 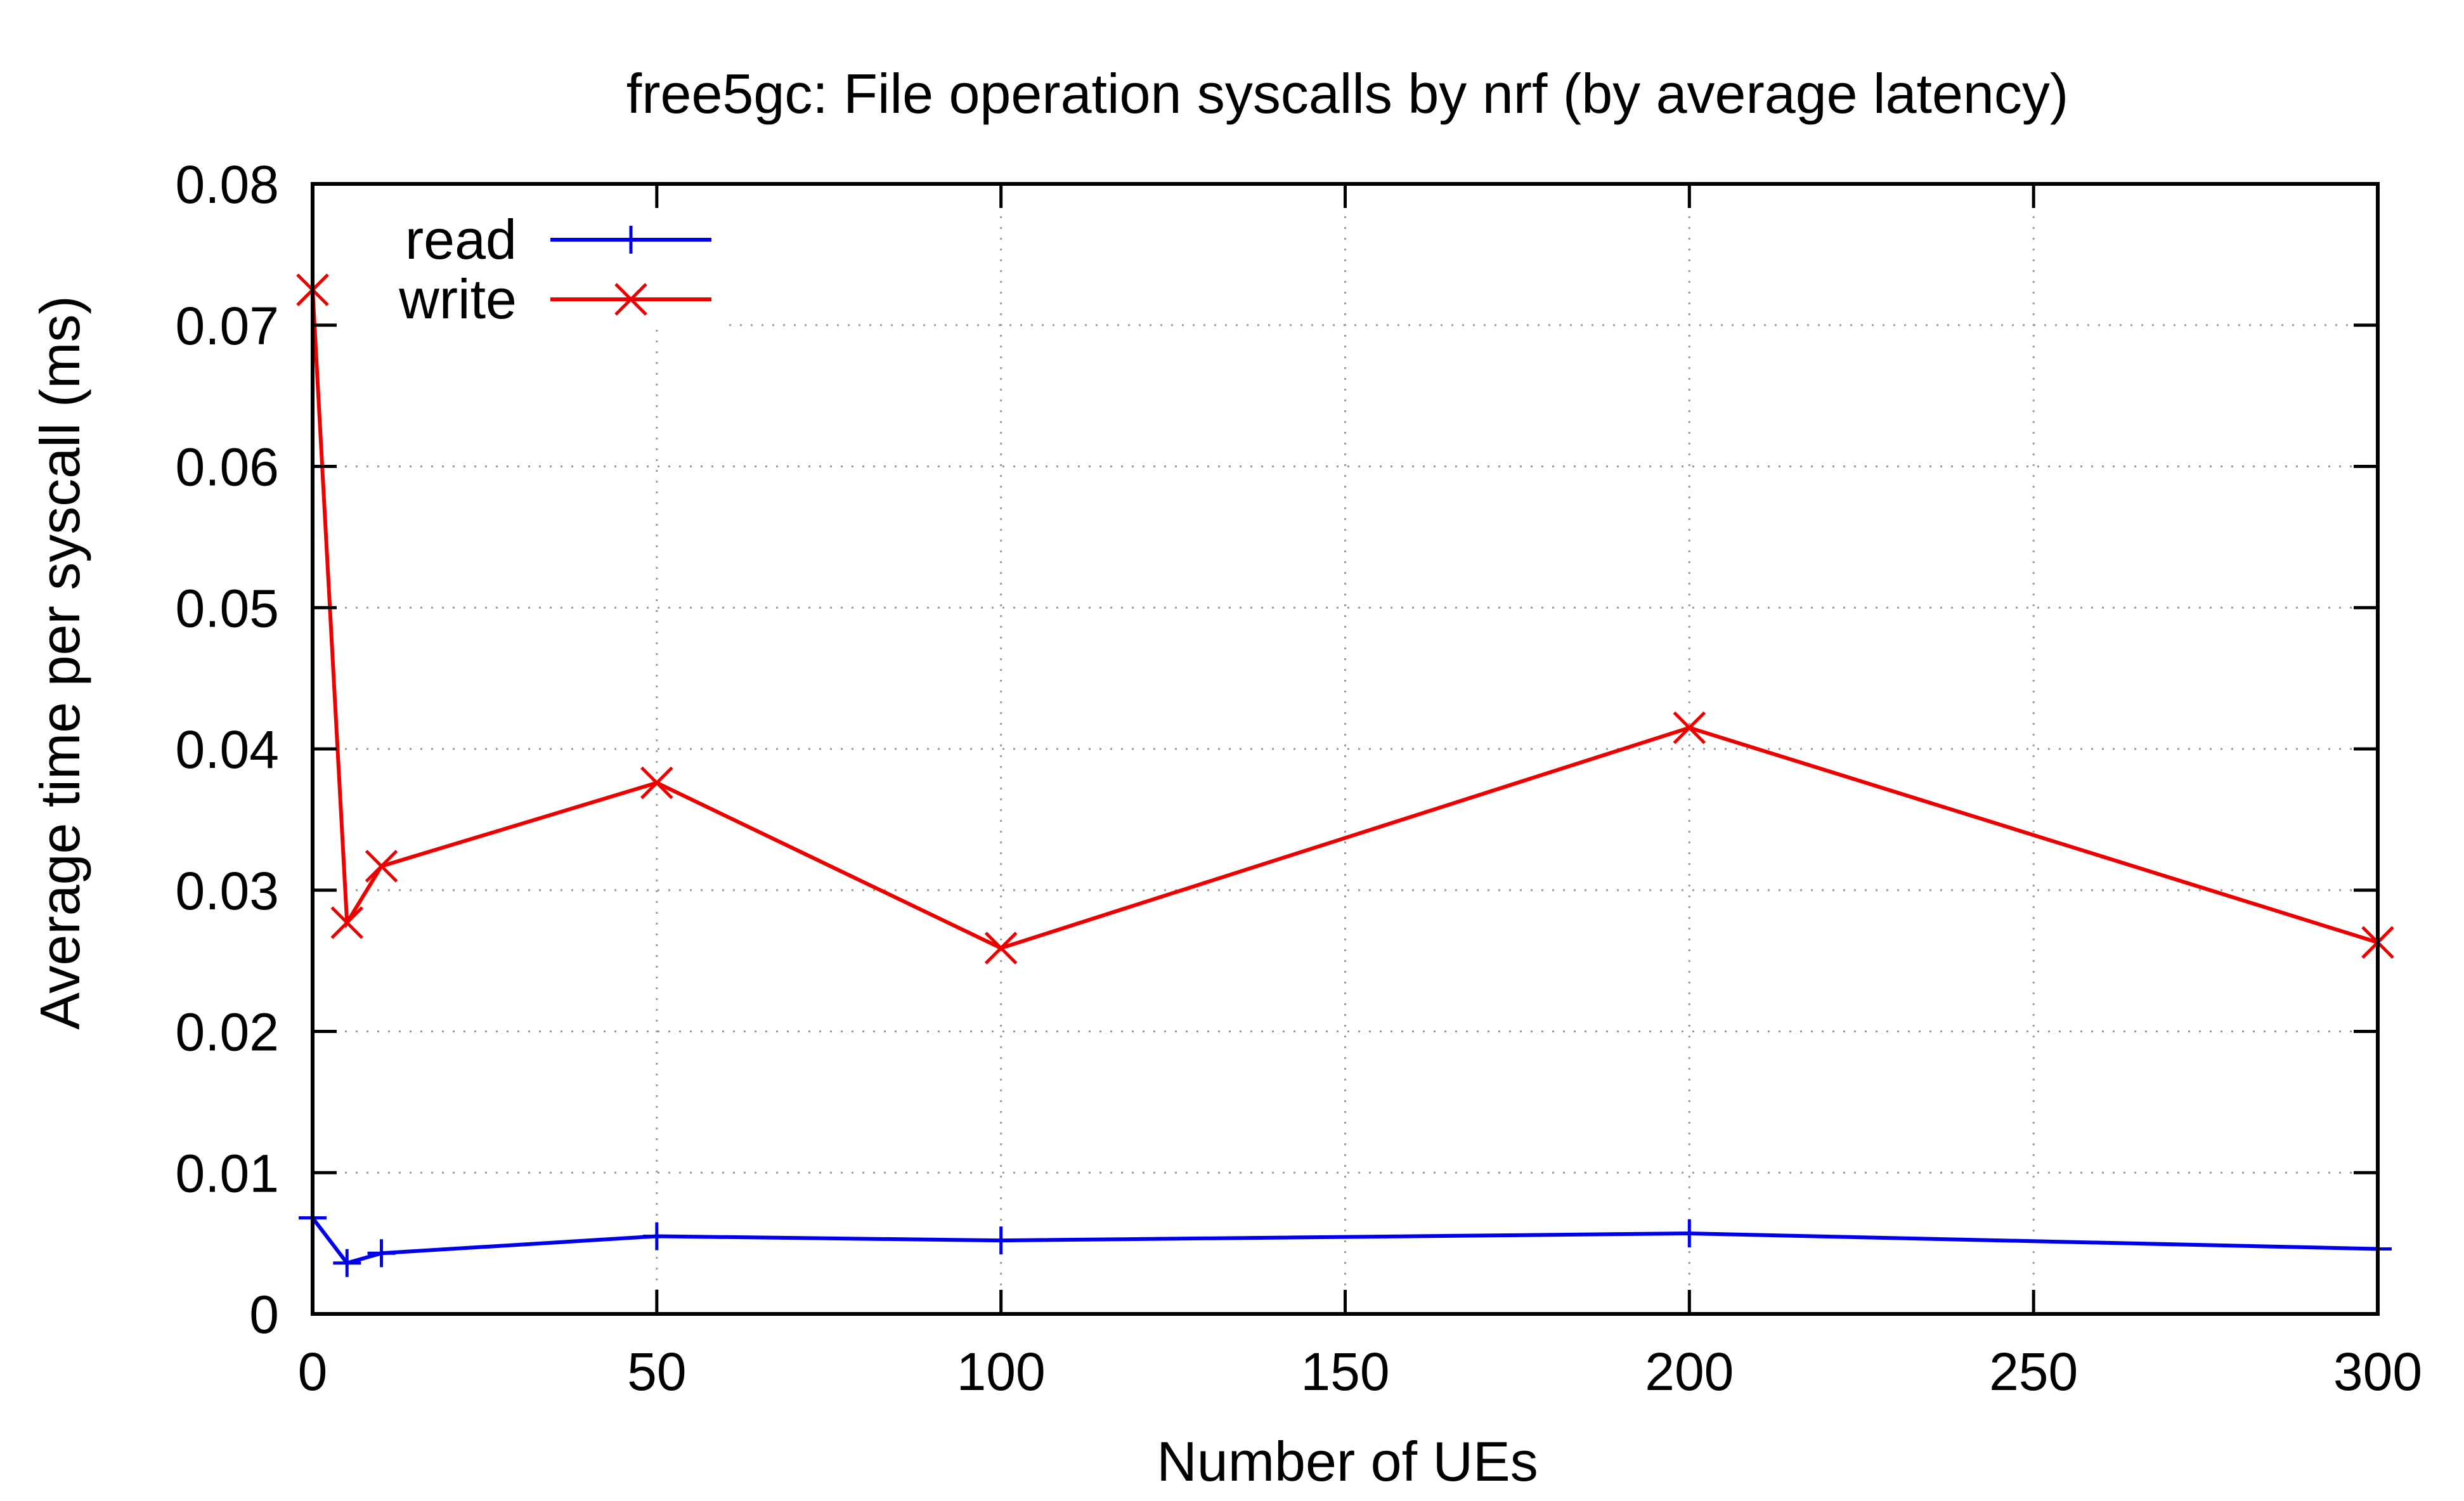 I want to click on y-tick-label: 0.01, so click(x=228, y=1173).